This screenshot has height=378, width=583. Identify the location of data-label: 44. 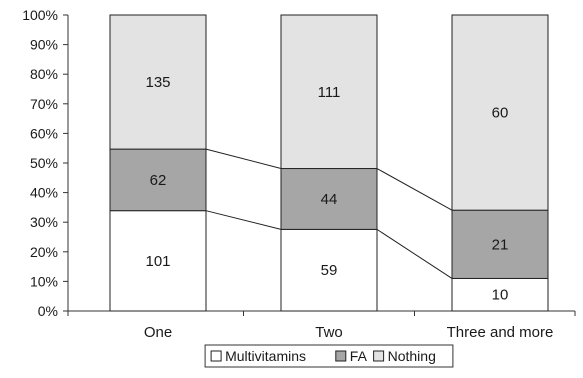
(329, 199).